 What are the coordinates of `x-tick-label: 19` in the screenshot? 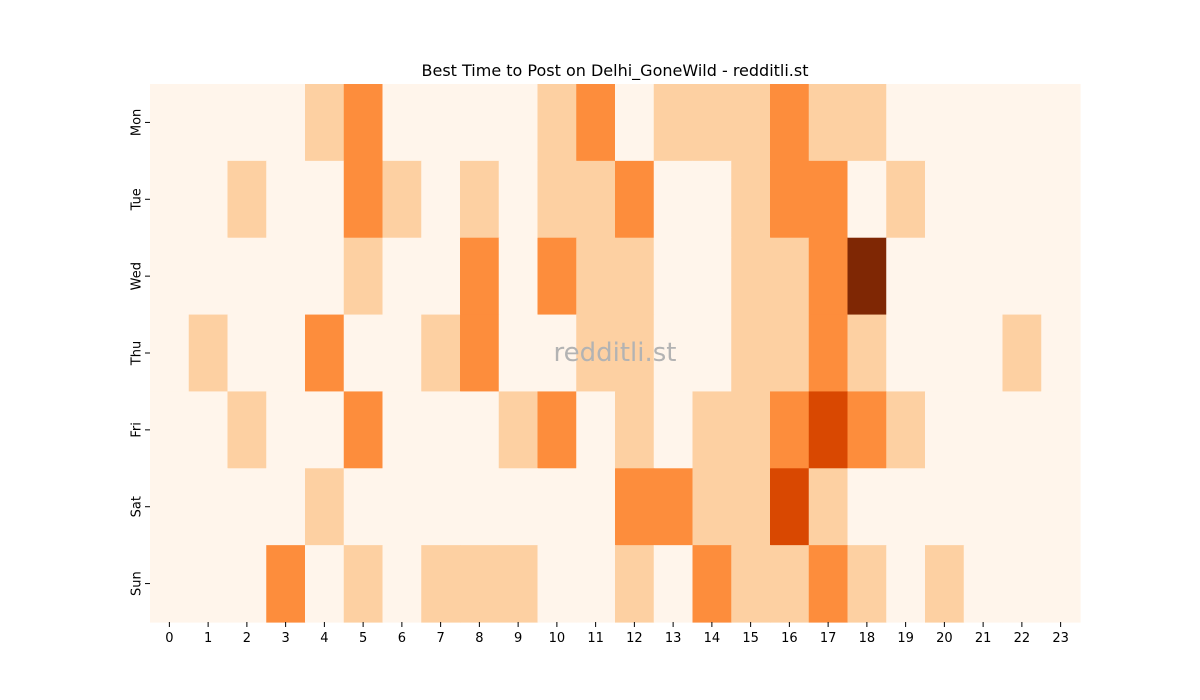 It's located at (905, 638).